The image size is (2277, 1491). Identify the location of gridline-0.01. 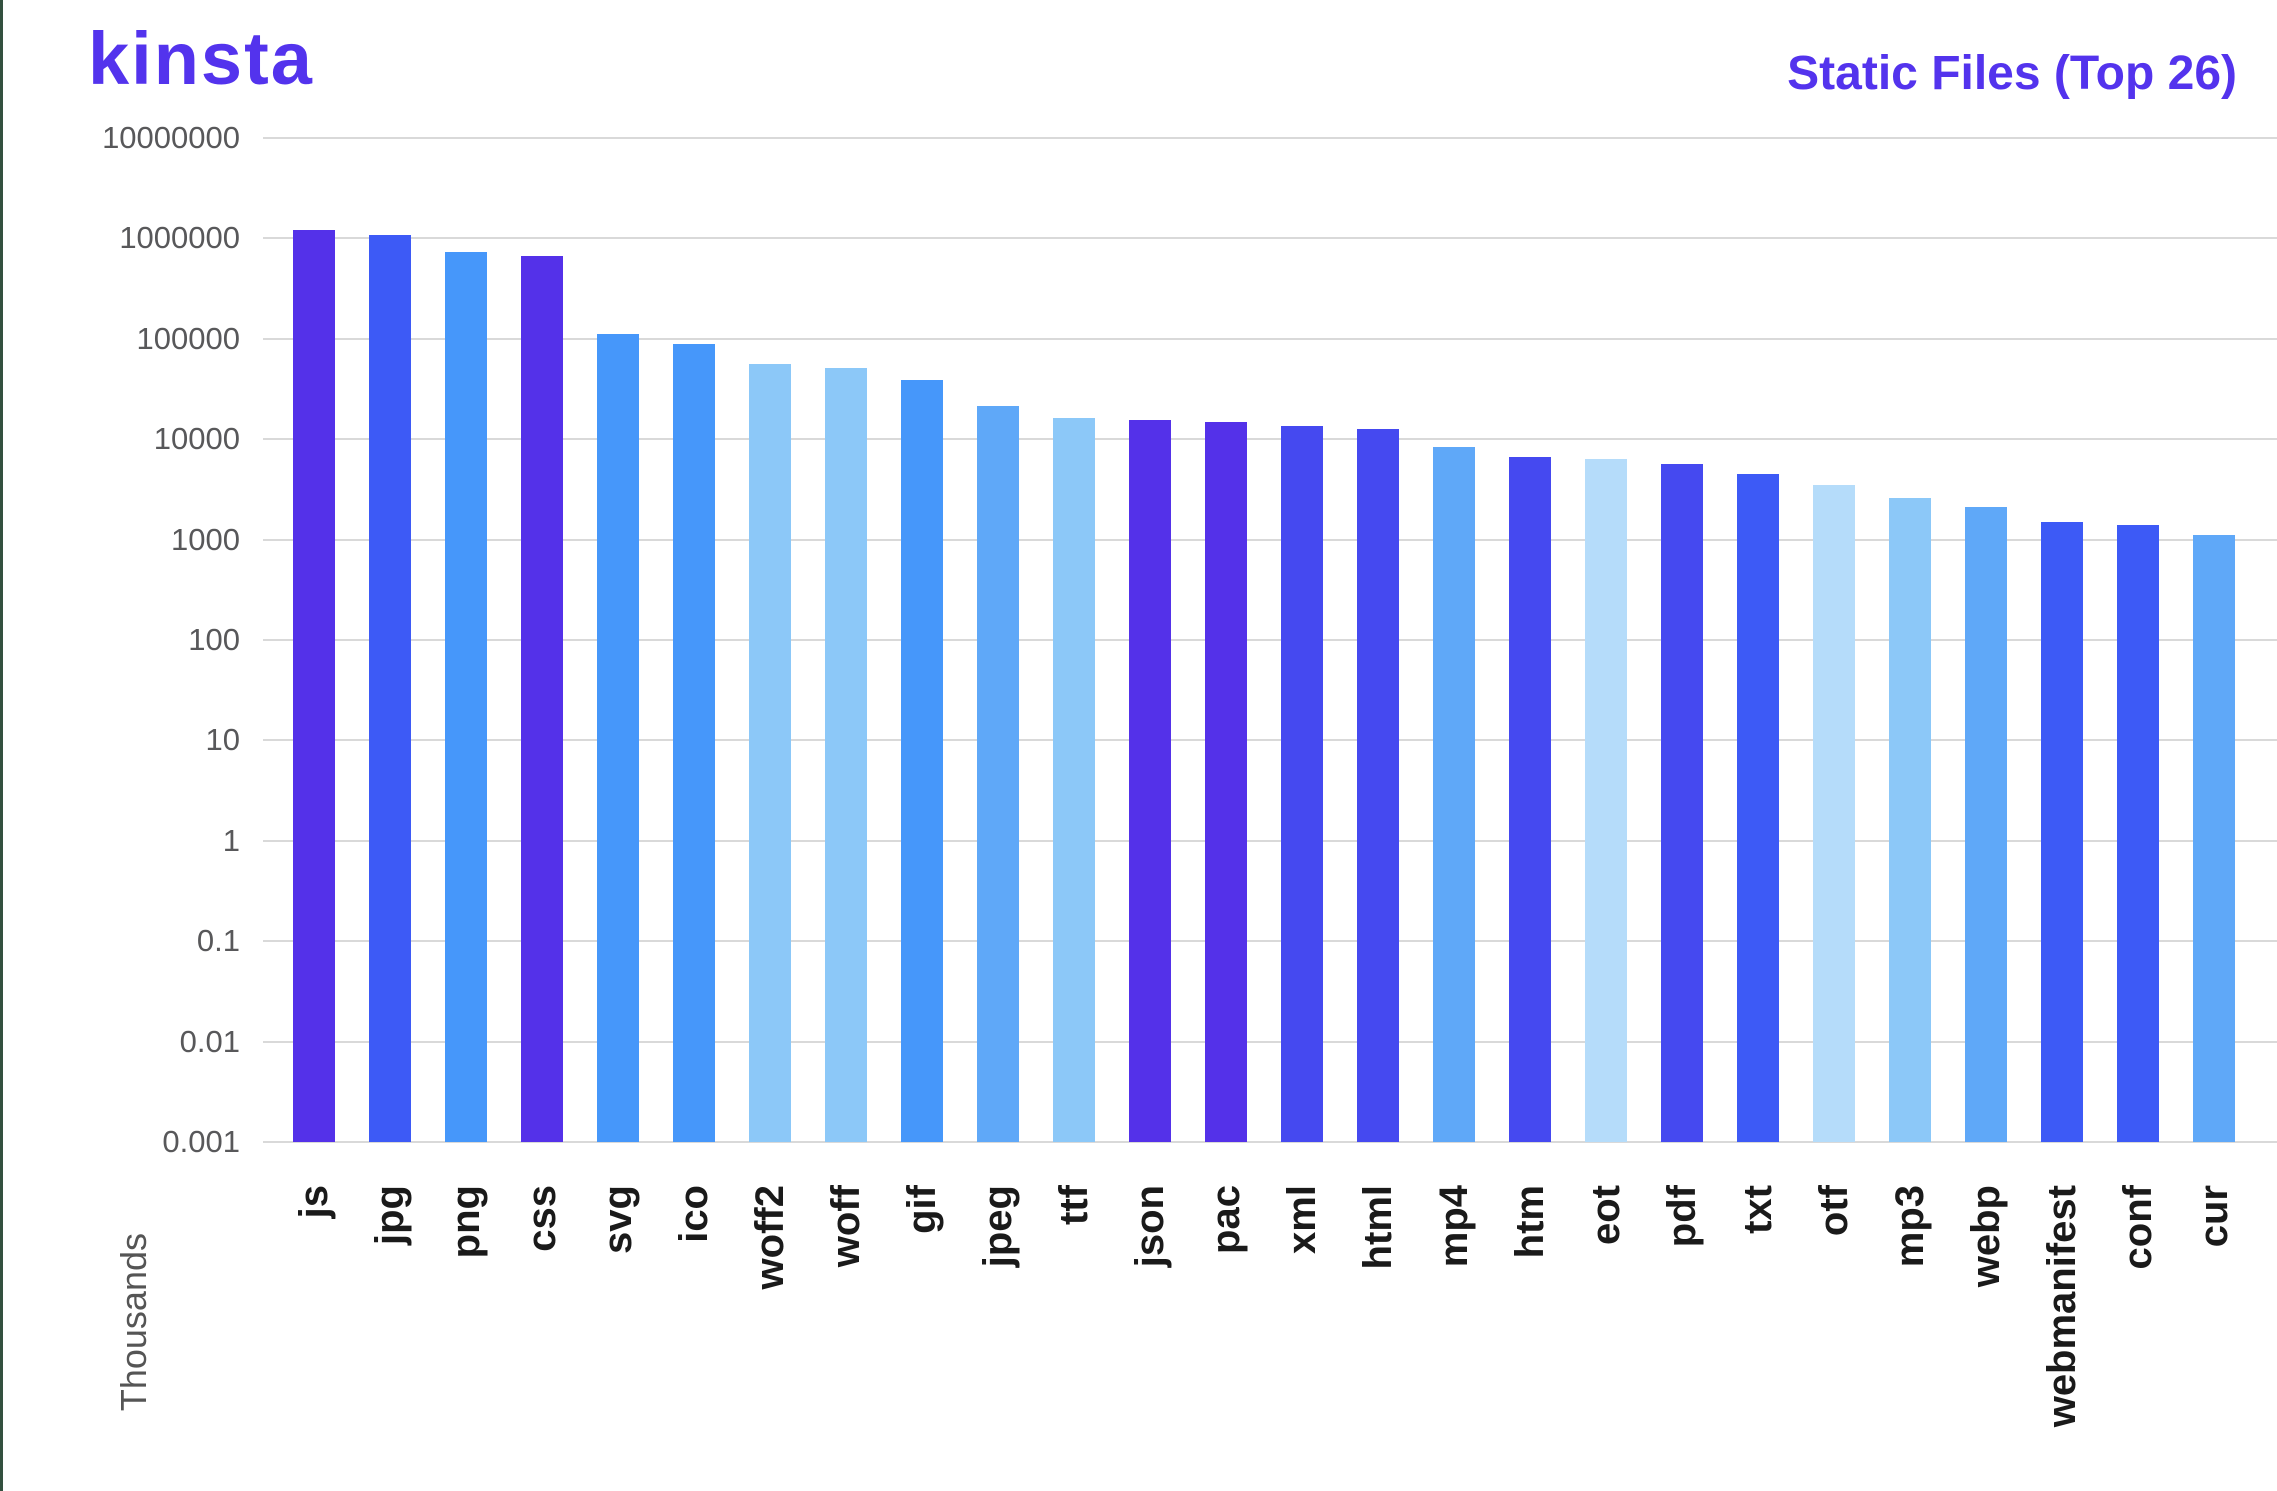
(1270, 1041).